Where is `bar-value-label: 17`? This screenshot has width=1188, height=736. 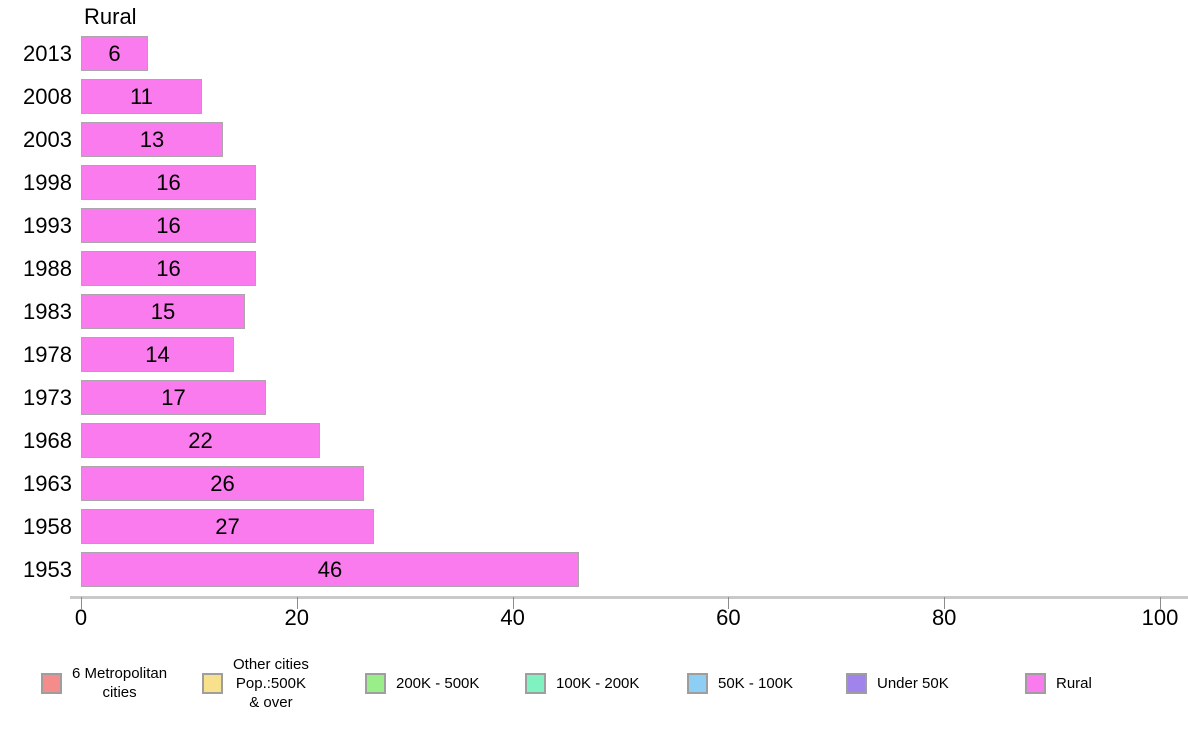
bar-value-label: 17 is located at coordinates (173, 397).